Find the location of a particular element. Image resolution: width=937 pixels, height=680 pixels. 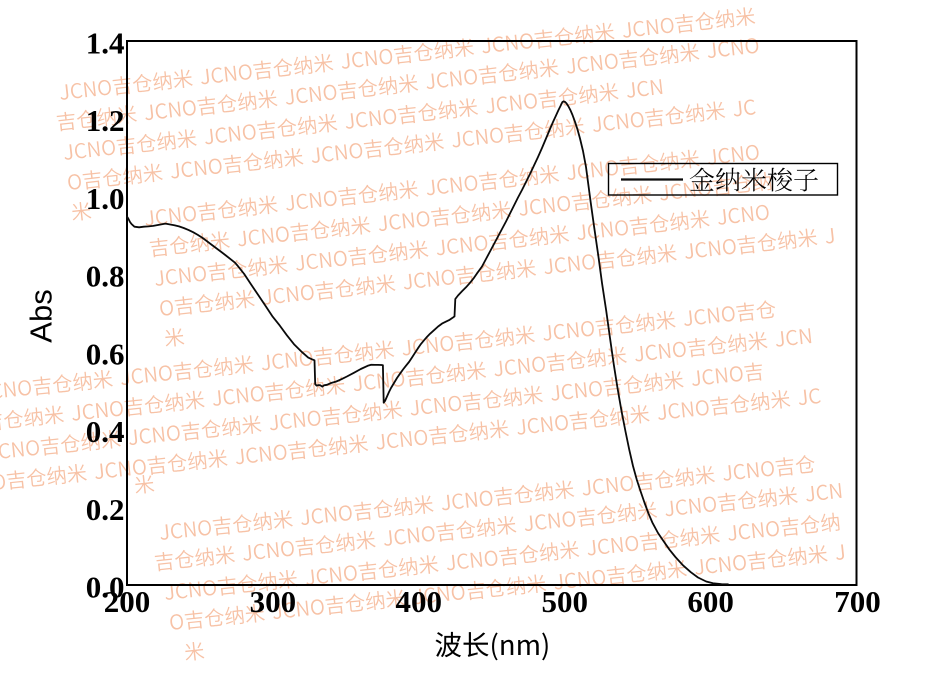

svg-text: 0.2 is located at coordinates (105, 509).